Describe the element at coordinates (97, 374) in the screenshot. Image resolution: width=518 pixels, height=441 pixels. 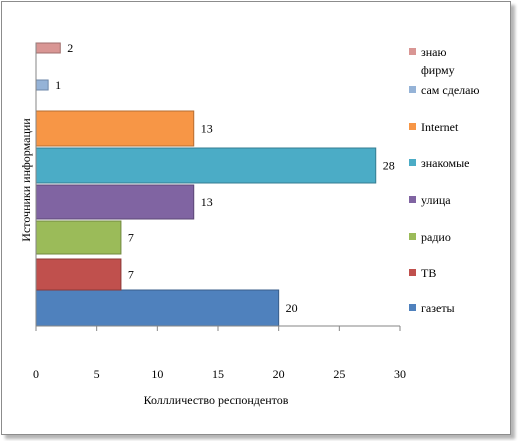
I see `x-tick-label-1: 5` at that location.